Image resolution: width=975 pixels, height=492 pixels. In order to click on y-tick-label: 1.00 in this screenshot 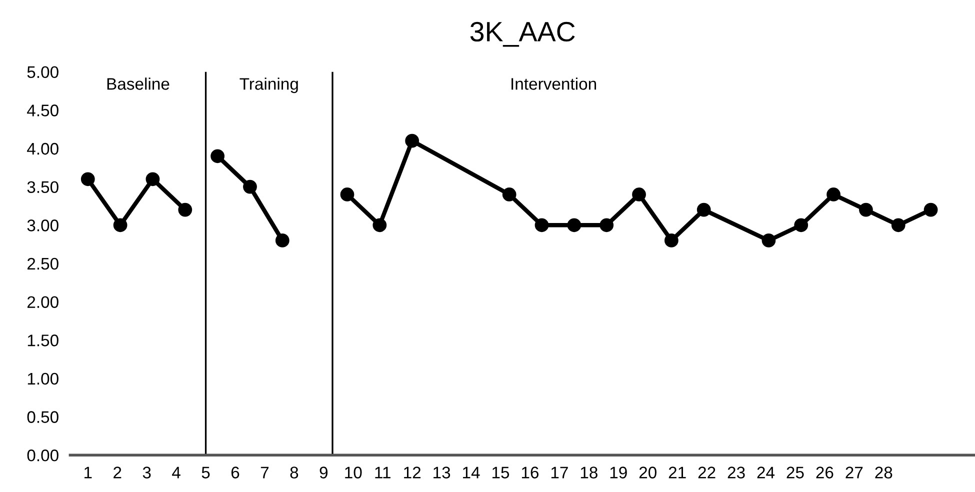, I will do `click(43, 378)`.